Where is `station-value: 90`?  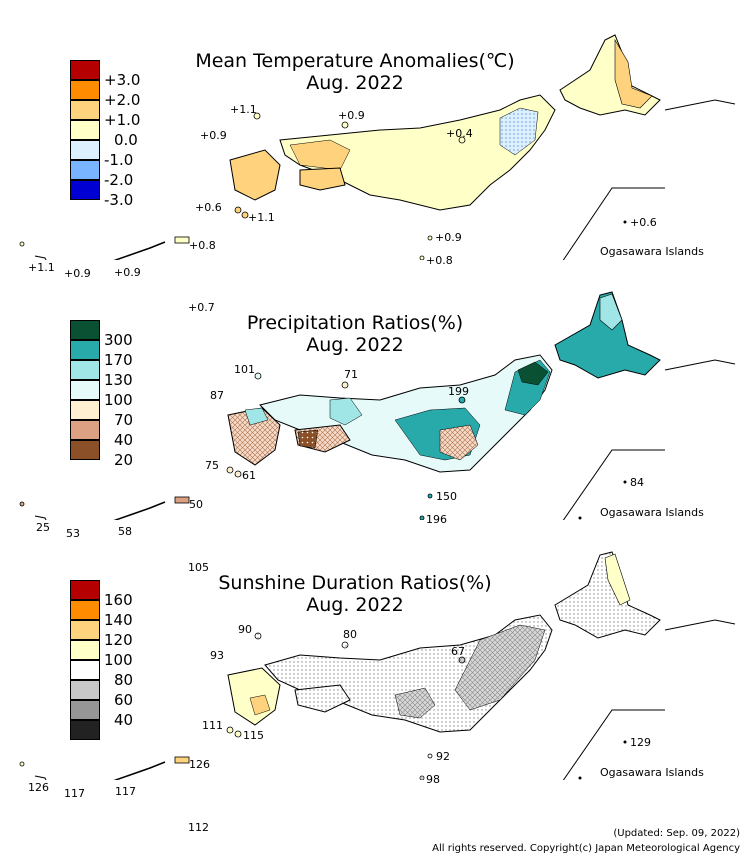 station-value: 90 is located at coordinates (245, 629).